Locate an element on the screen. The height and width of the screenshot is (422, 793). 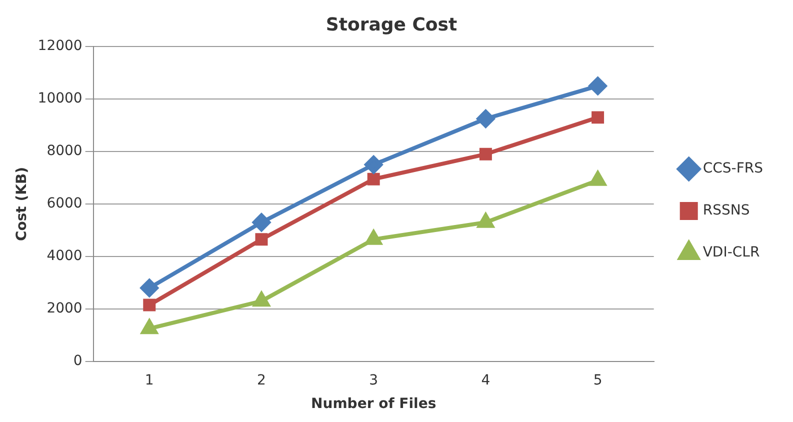
legend-label: RSSNS is located at coordinates (726, 210).